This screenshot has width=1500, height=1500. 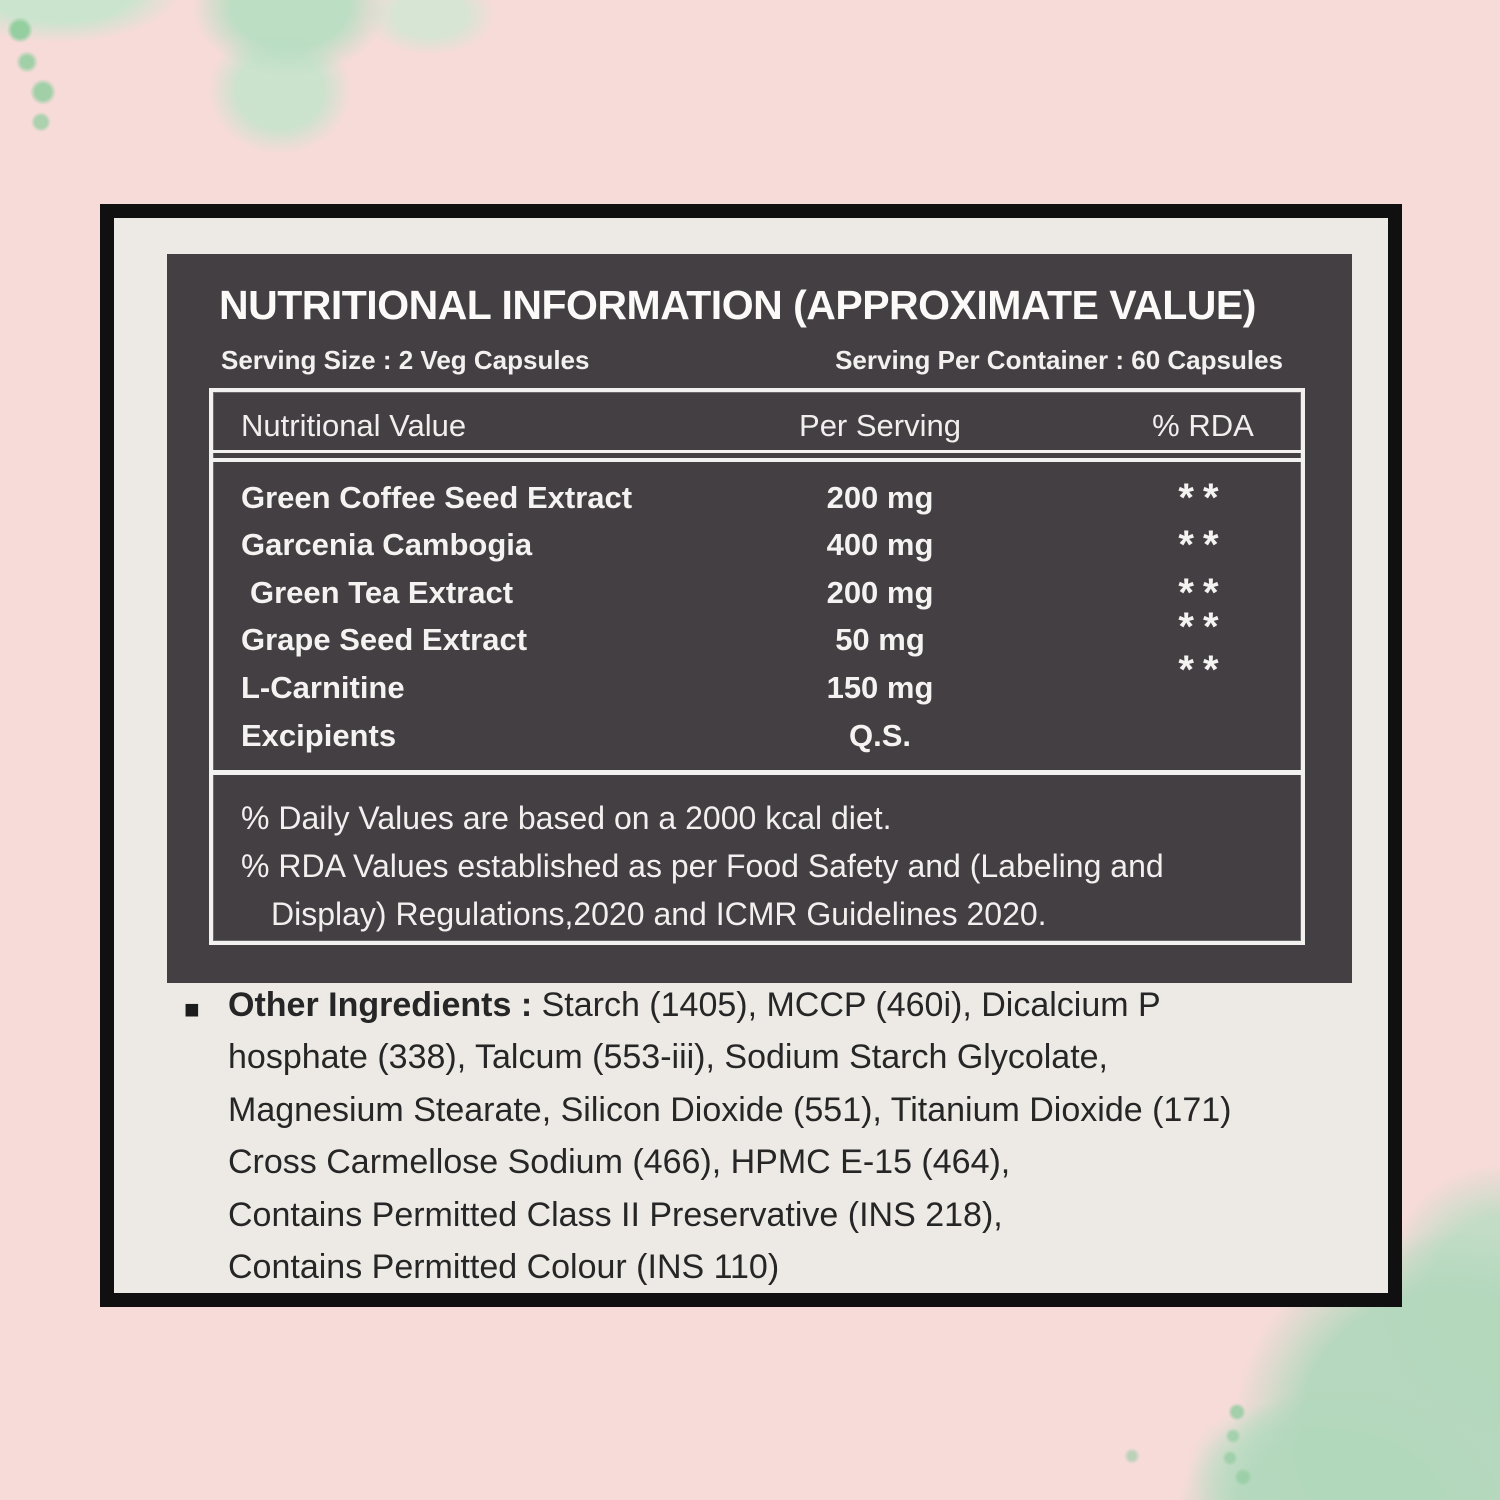 I want to click on ingredient-name: Excipients, so click(x=319, y=735).